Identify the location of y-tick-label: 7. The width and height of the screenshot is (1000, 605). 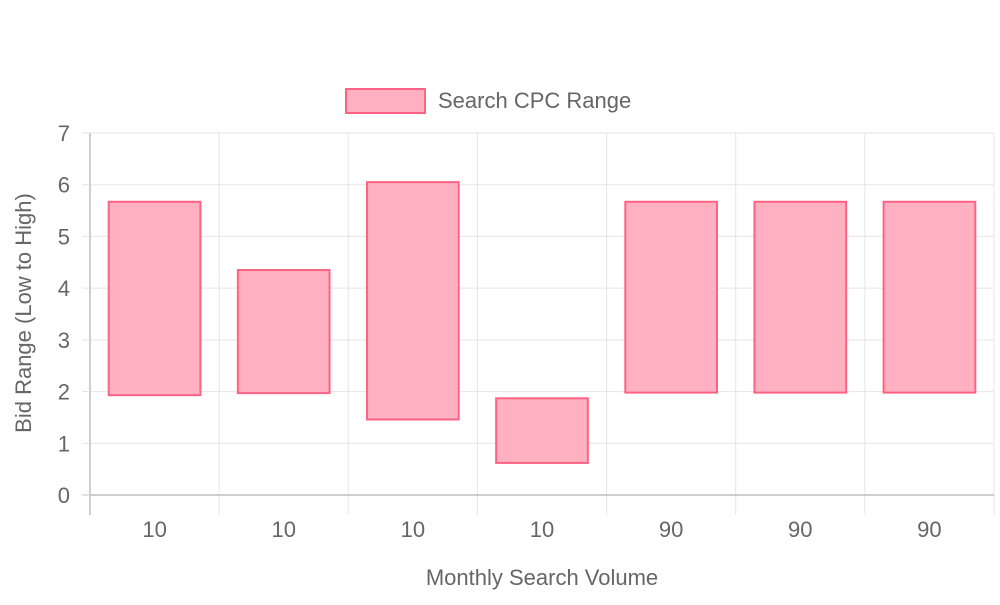
(64, 133).